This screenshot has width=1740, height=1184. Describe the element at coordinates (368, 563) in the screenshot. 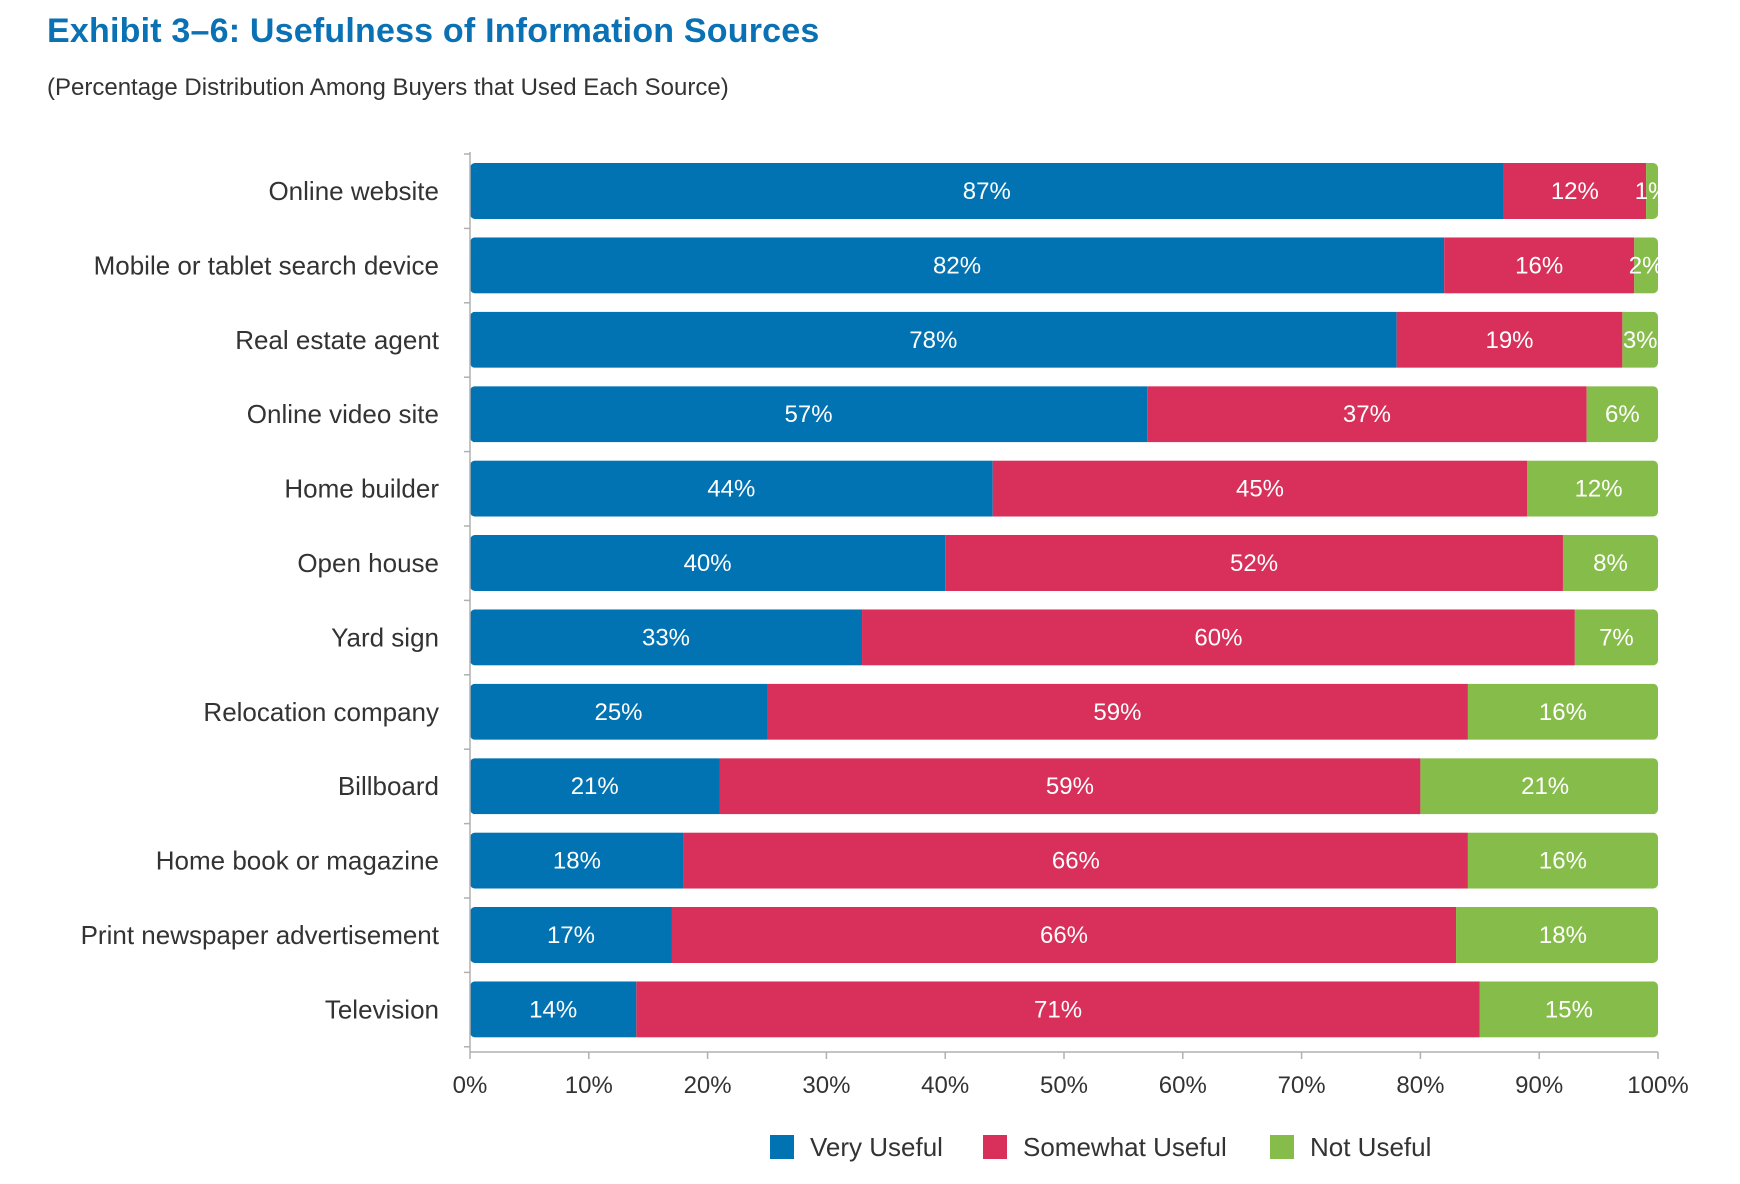

I see `category-label: Open house` at that location.